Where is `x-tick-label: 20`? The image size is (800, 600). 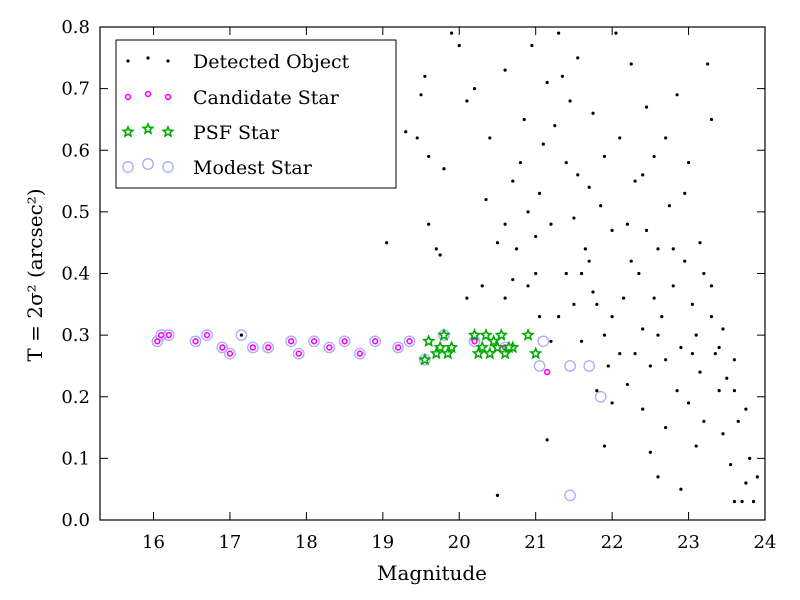 x-tick-label: 20 is located at coordinates (459, 542).